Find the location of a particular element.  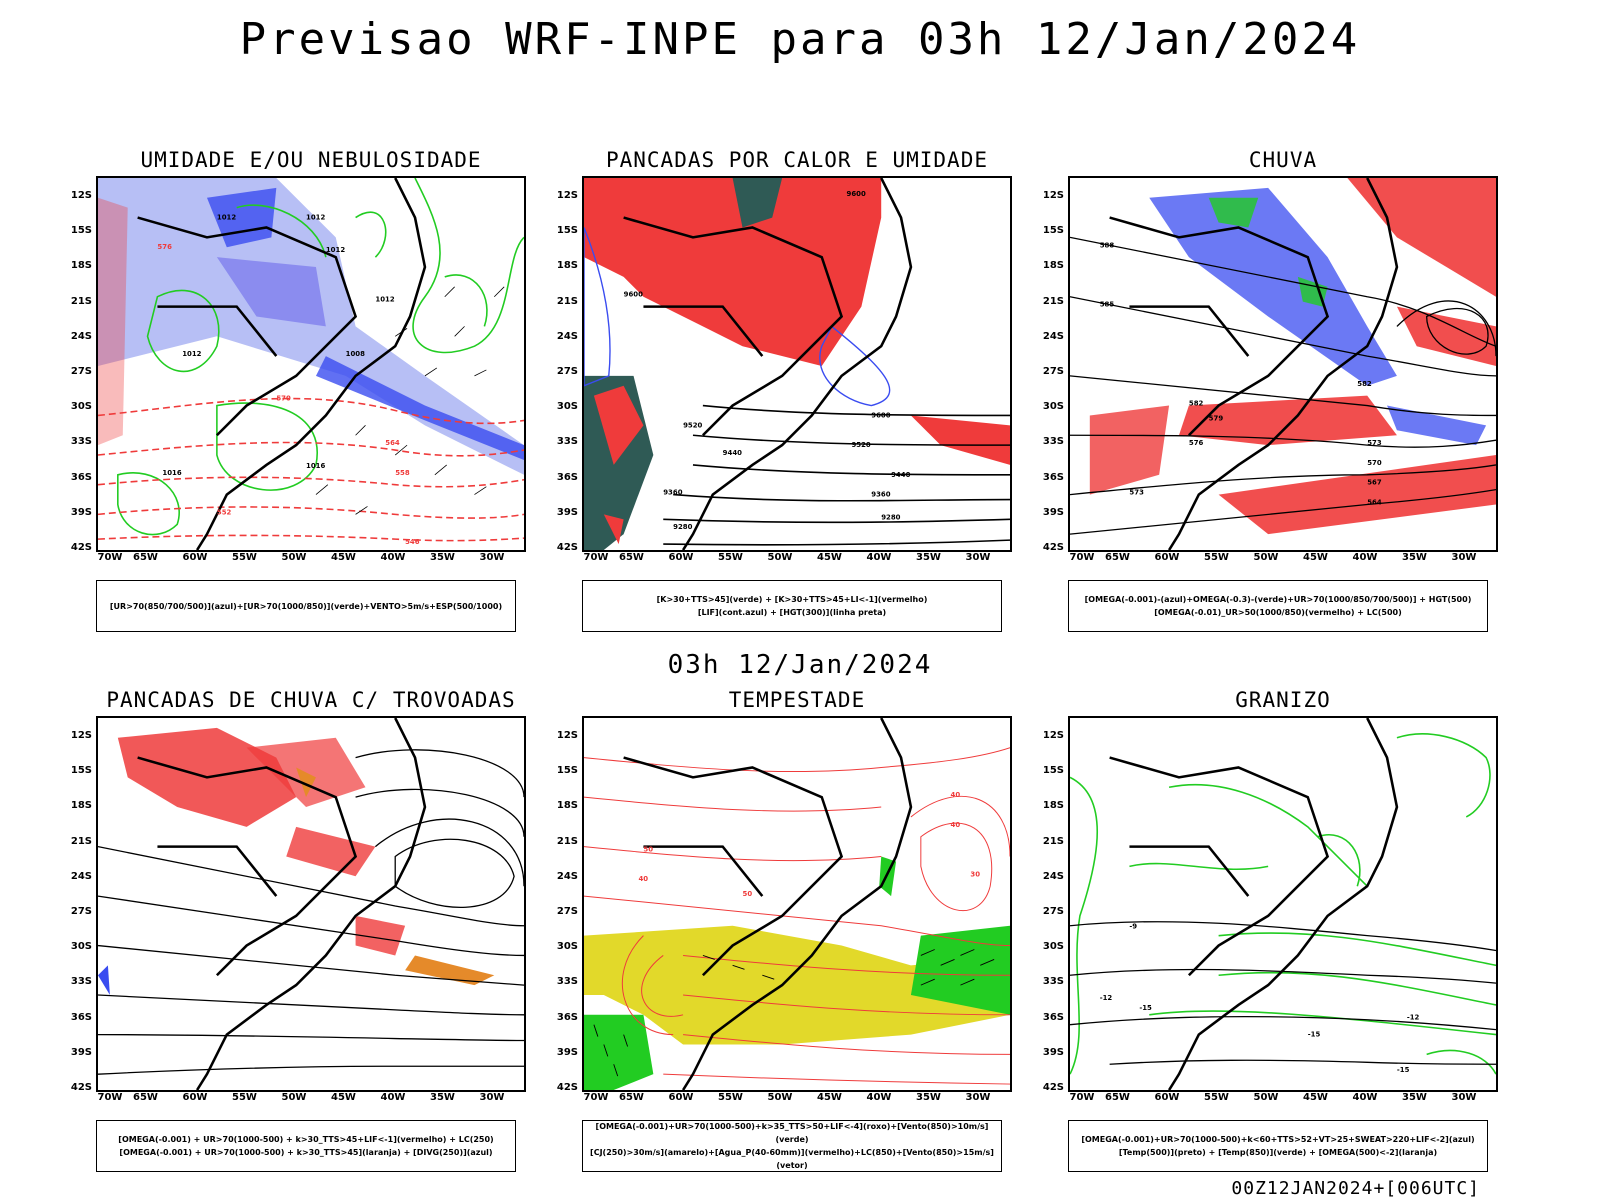

svg-text: 588 is located at coordinates (1107, 245).